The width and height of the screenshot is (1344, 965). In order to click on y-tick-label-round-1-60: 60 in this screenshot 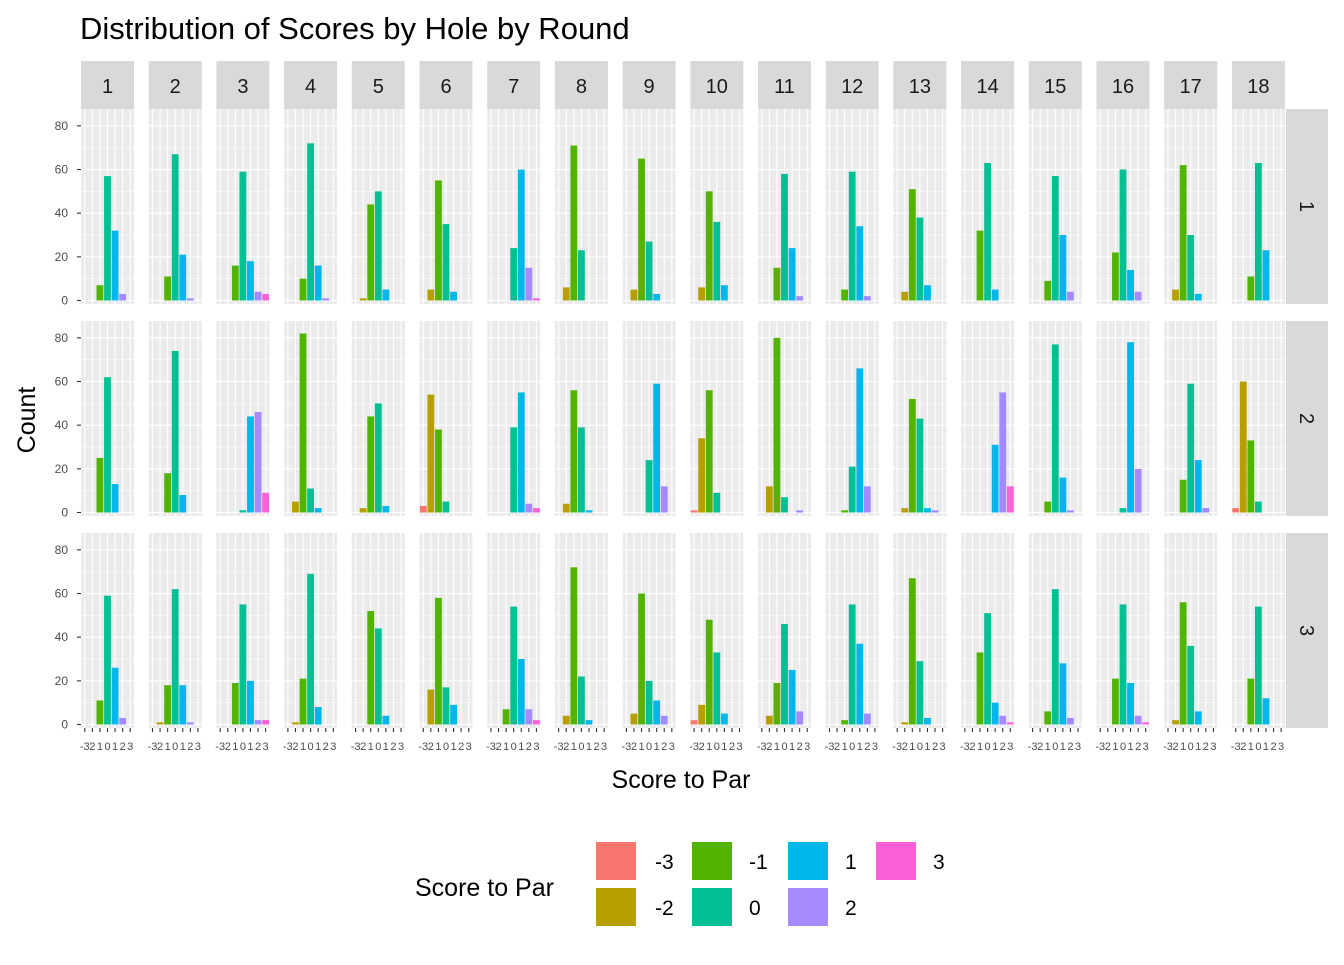, I will do `click(62, 170)`.